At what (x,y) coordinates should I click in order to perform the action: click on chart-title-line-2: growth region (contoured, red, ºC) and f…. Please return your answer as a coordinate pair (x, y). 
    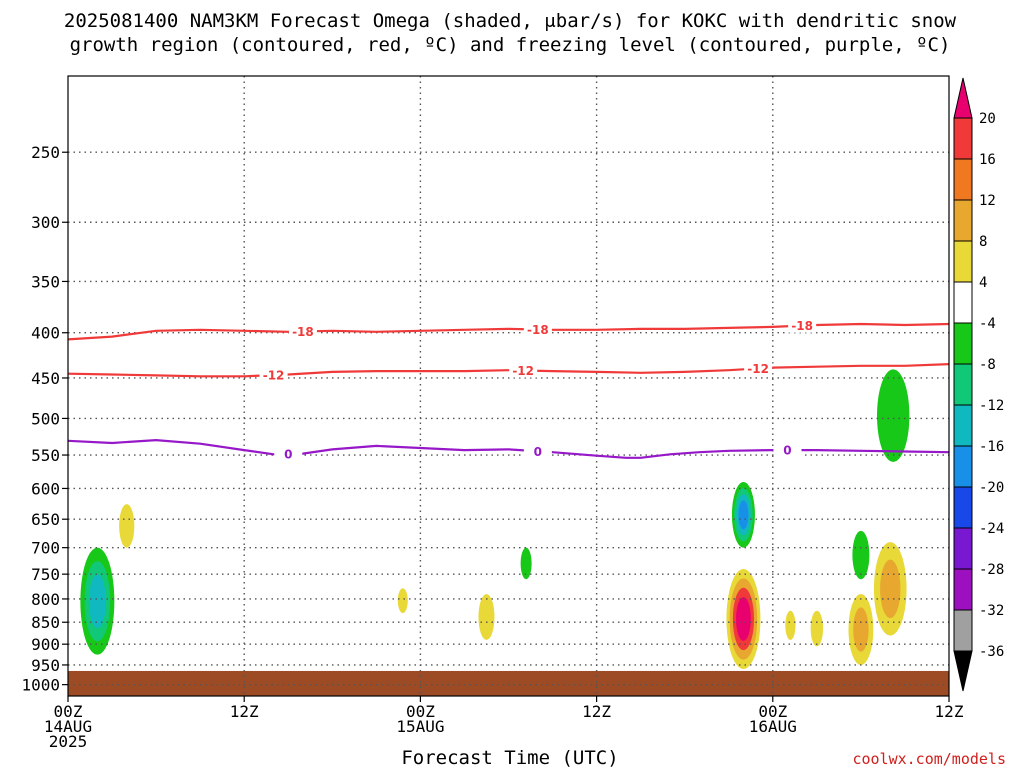
    Looking at the image, I should click on (510, 45).